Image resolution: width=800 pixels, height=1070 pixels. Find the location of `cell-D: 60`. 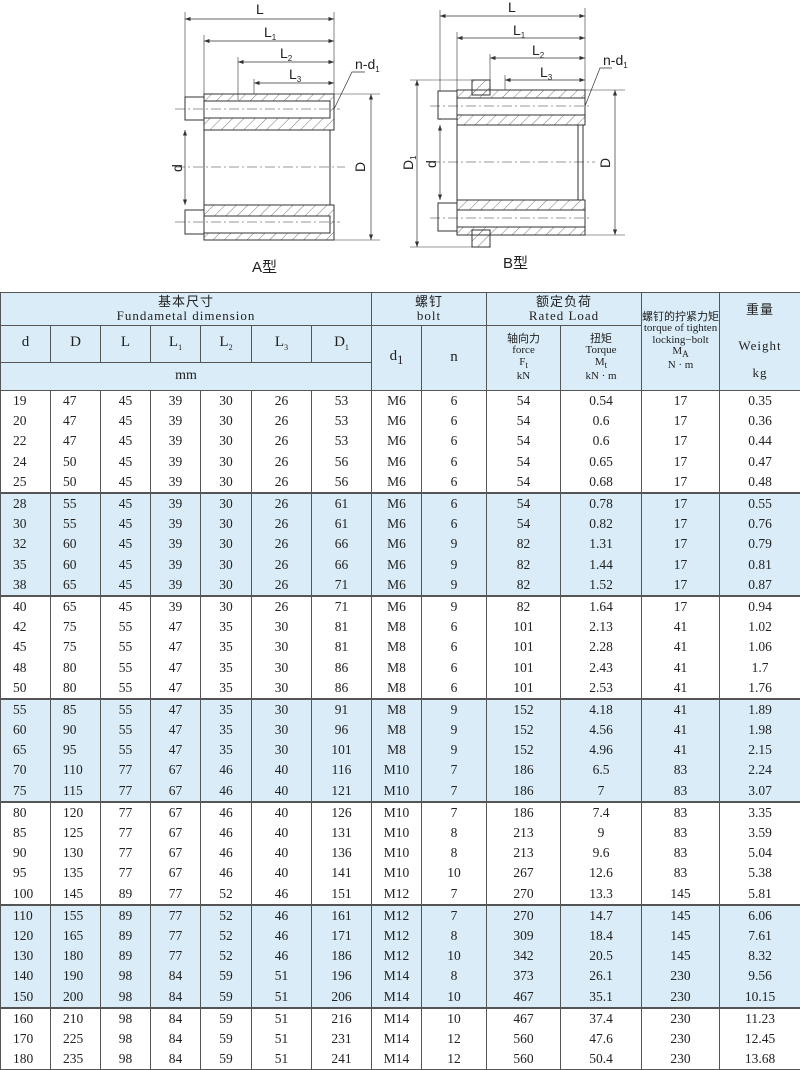

cell-D: 60 is located at coordinates (76, 544).